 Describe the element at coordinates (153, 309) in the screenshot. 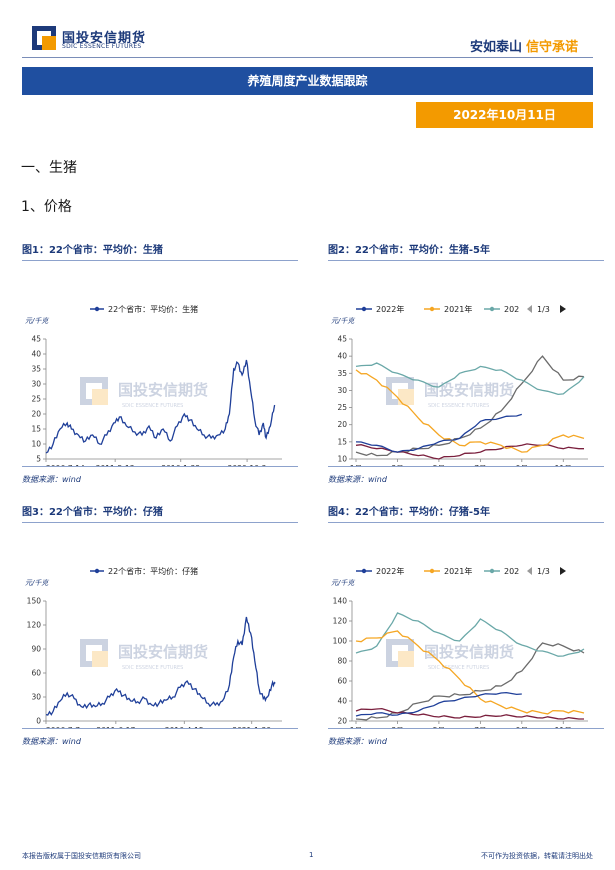

I see `legend-label: 22个省市：平均价：生猪` at that location.